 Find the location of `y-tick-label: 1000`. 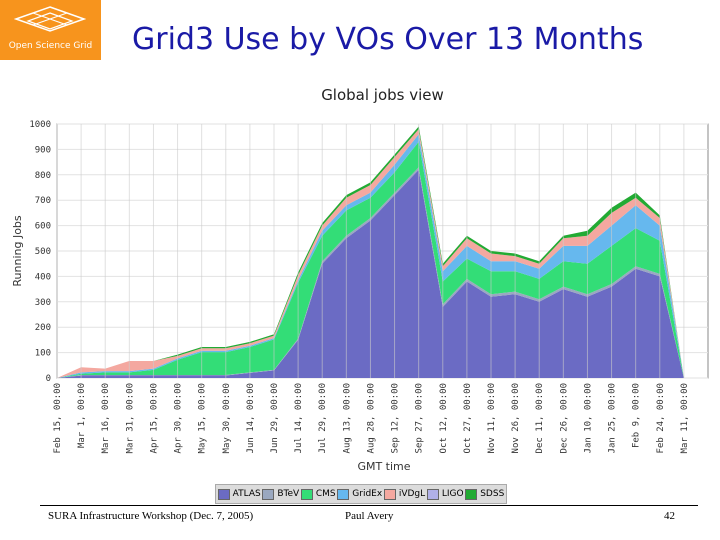

y-tick-label: 1000 is located at coordinates (40, 125).